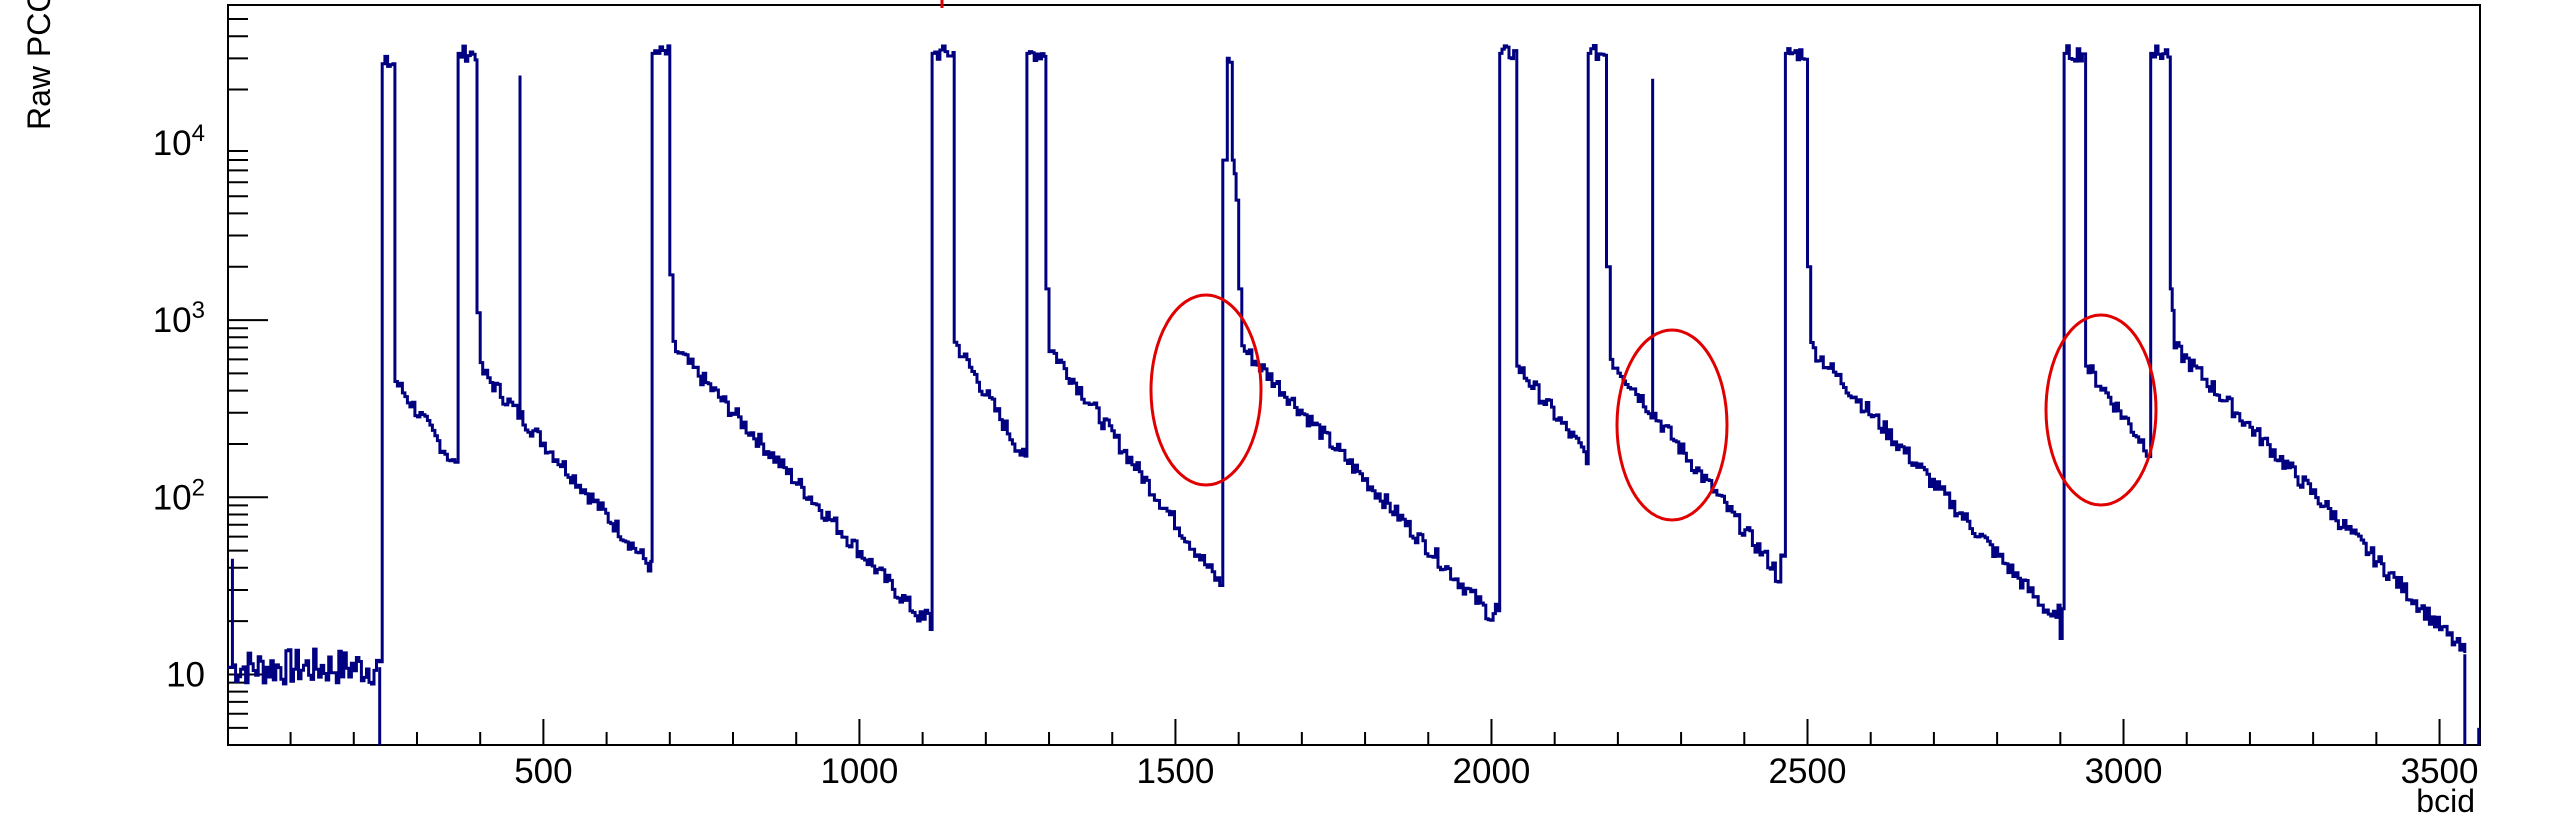 The width and height of the screenshot is (2562, 825). I want to click on y-tick-label: 10⁴, so click(179, 141).